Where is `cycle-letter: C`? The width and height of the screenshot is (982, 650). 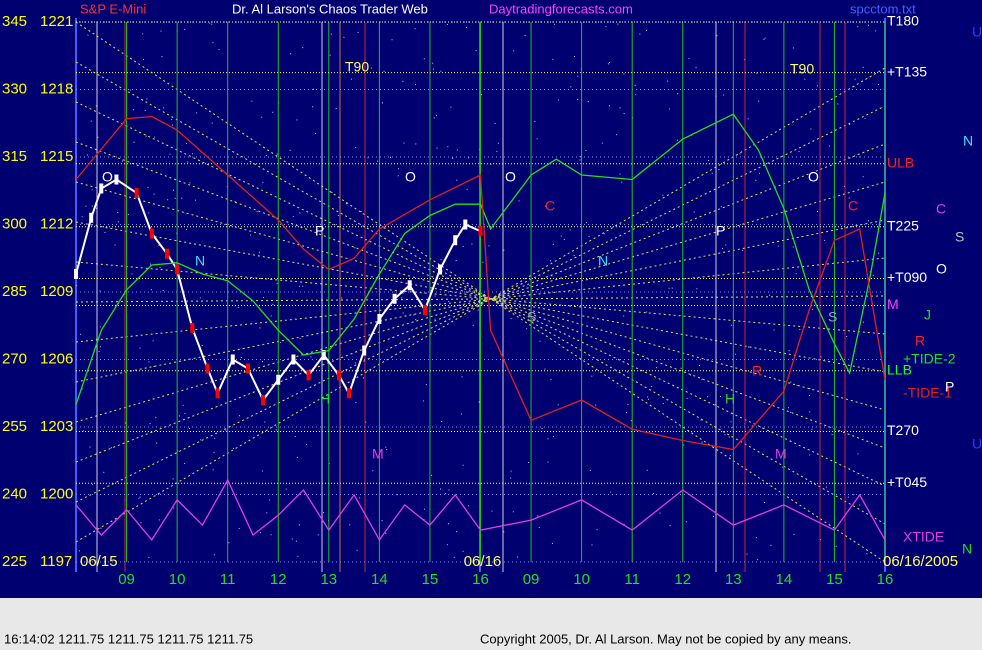
cycle-letter: C is located at coordinates (550, 206).